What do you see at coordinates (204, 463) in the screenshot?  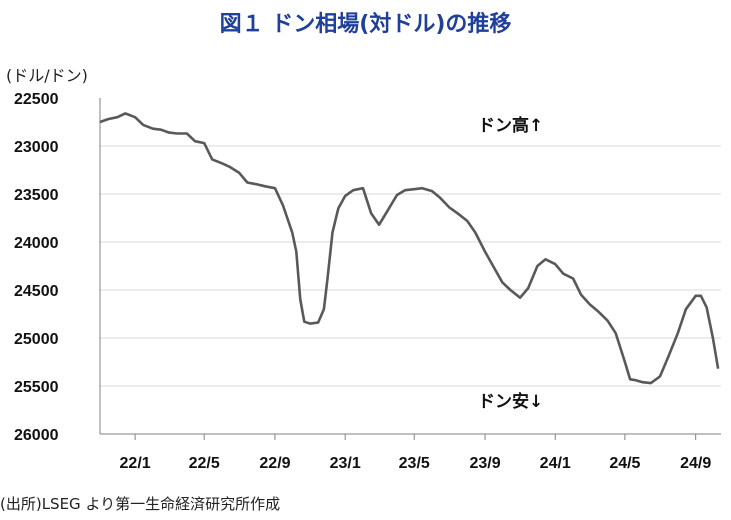 I see `x-tick-label: 22/5` at bounding box center [204, 463].